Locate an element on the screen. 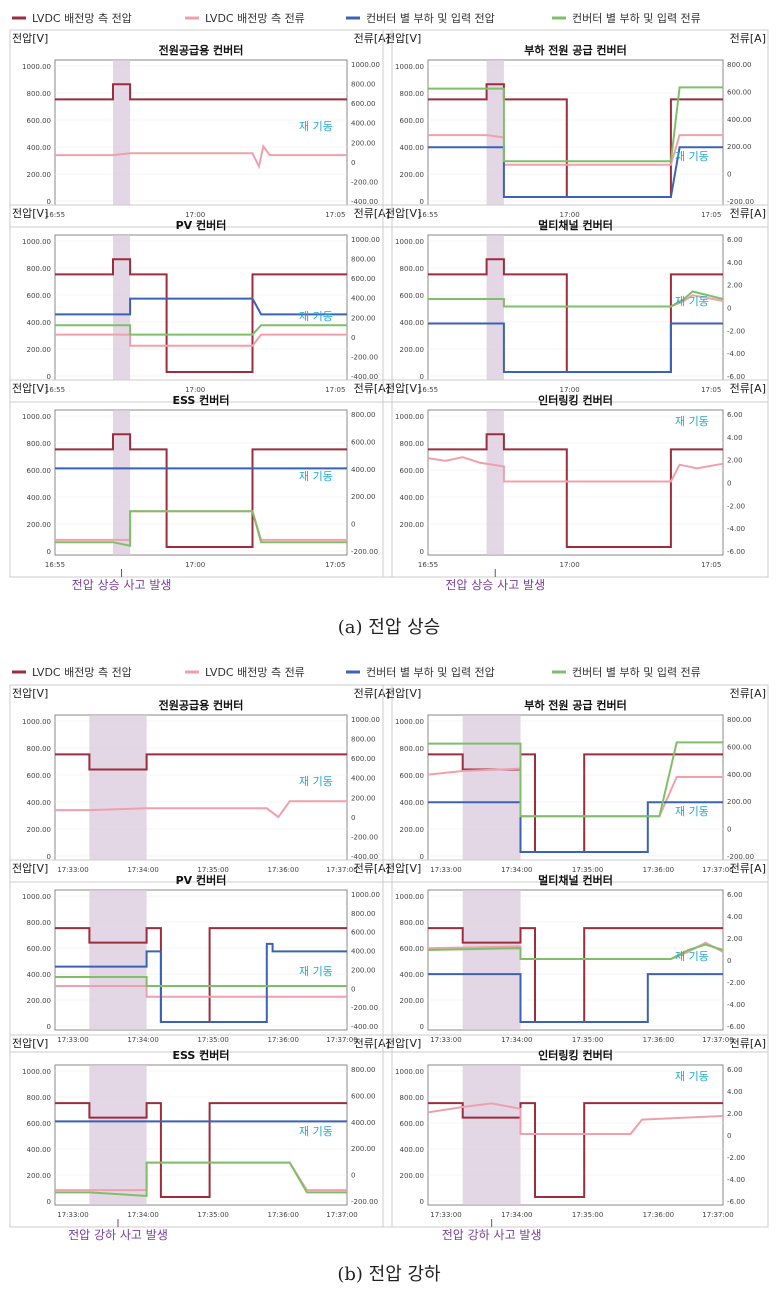 This screenshot has height=1297, width=779. right-tick-label: -6.00 is located at coordinates (736, 1027).